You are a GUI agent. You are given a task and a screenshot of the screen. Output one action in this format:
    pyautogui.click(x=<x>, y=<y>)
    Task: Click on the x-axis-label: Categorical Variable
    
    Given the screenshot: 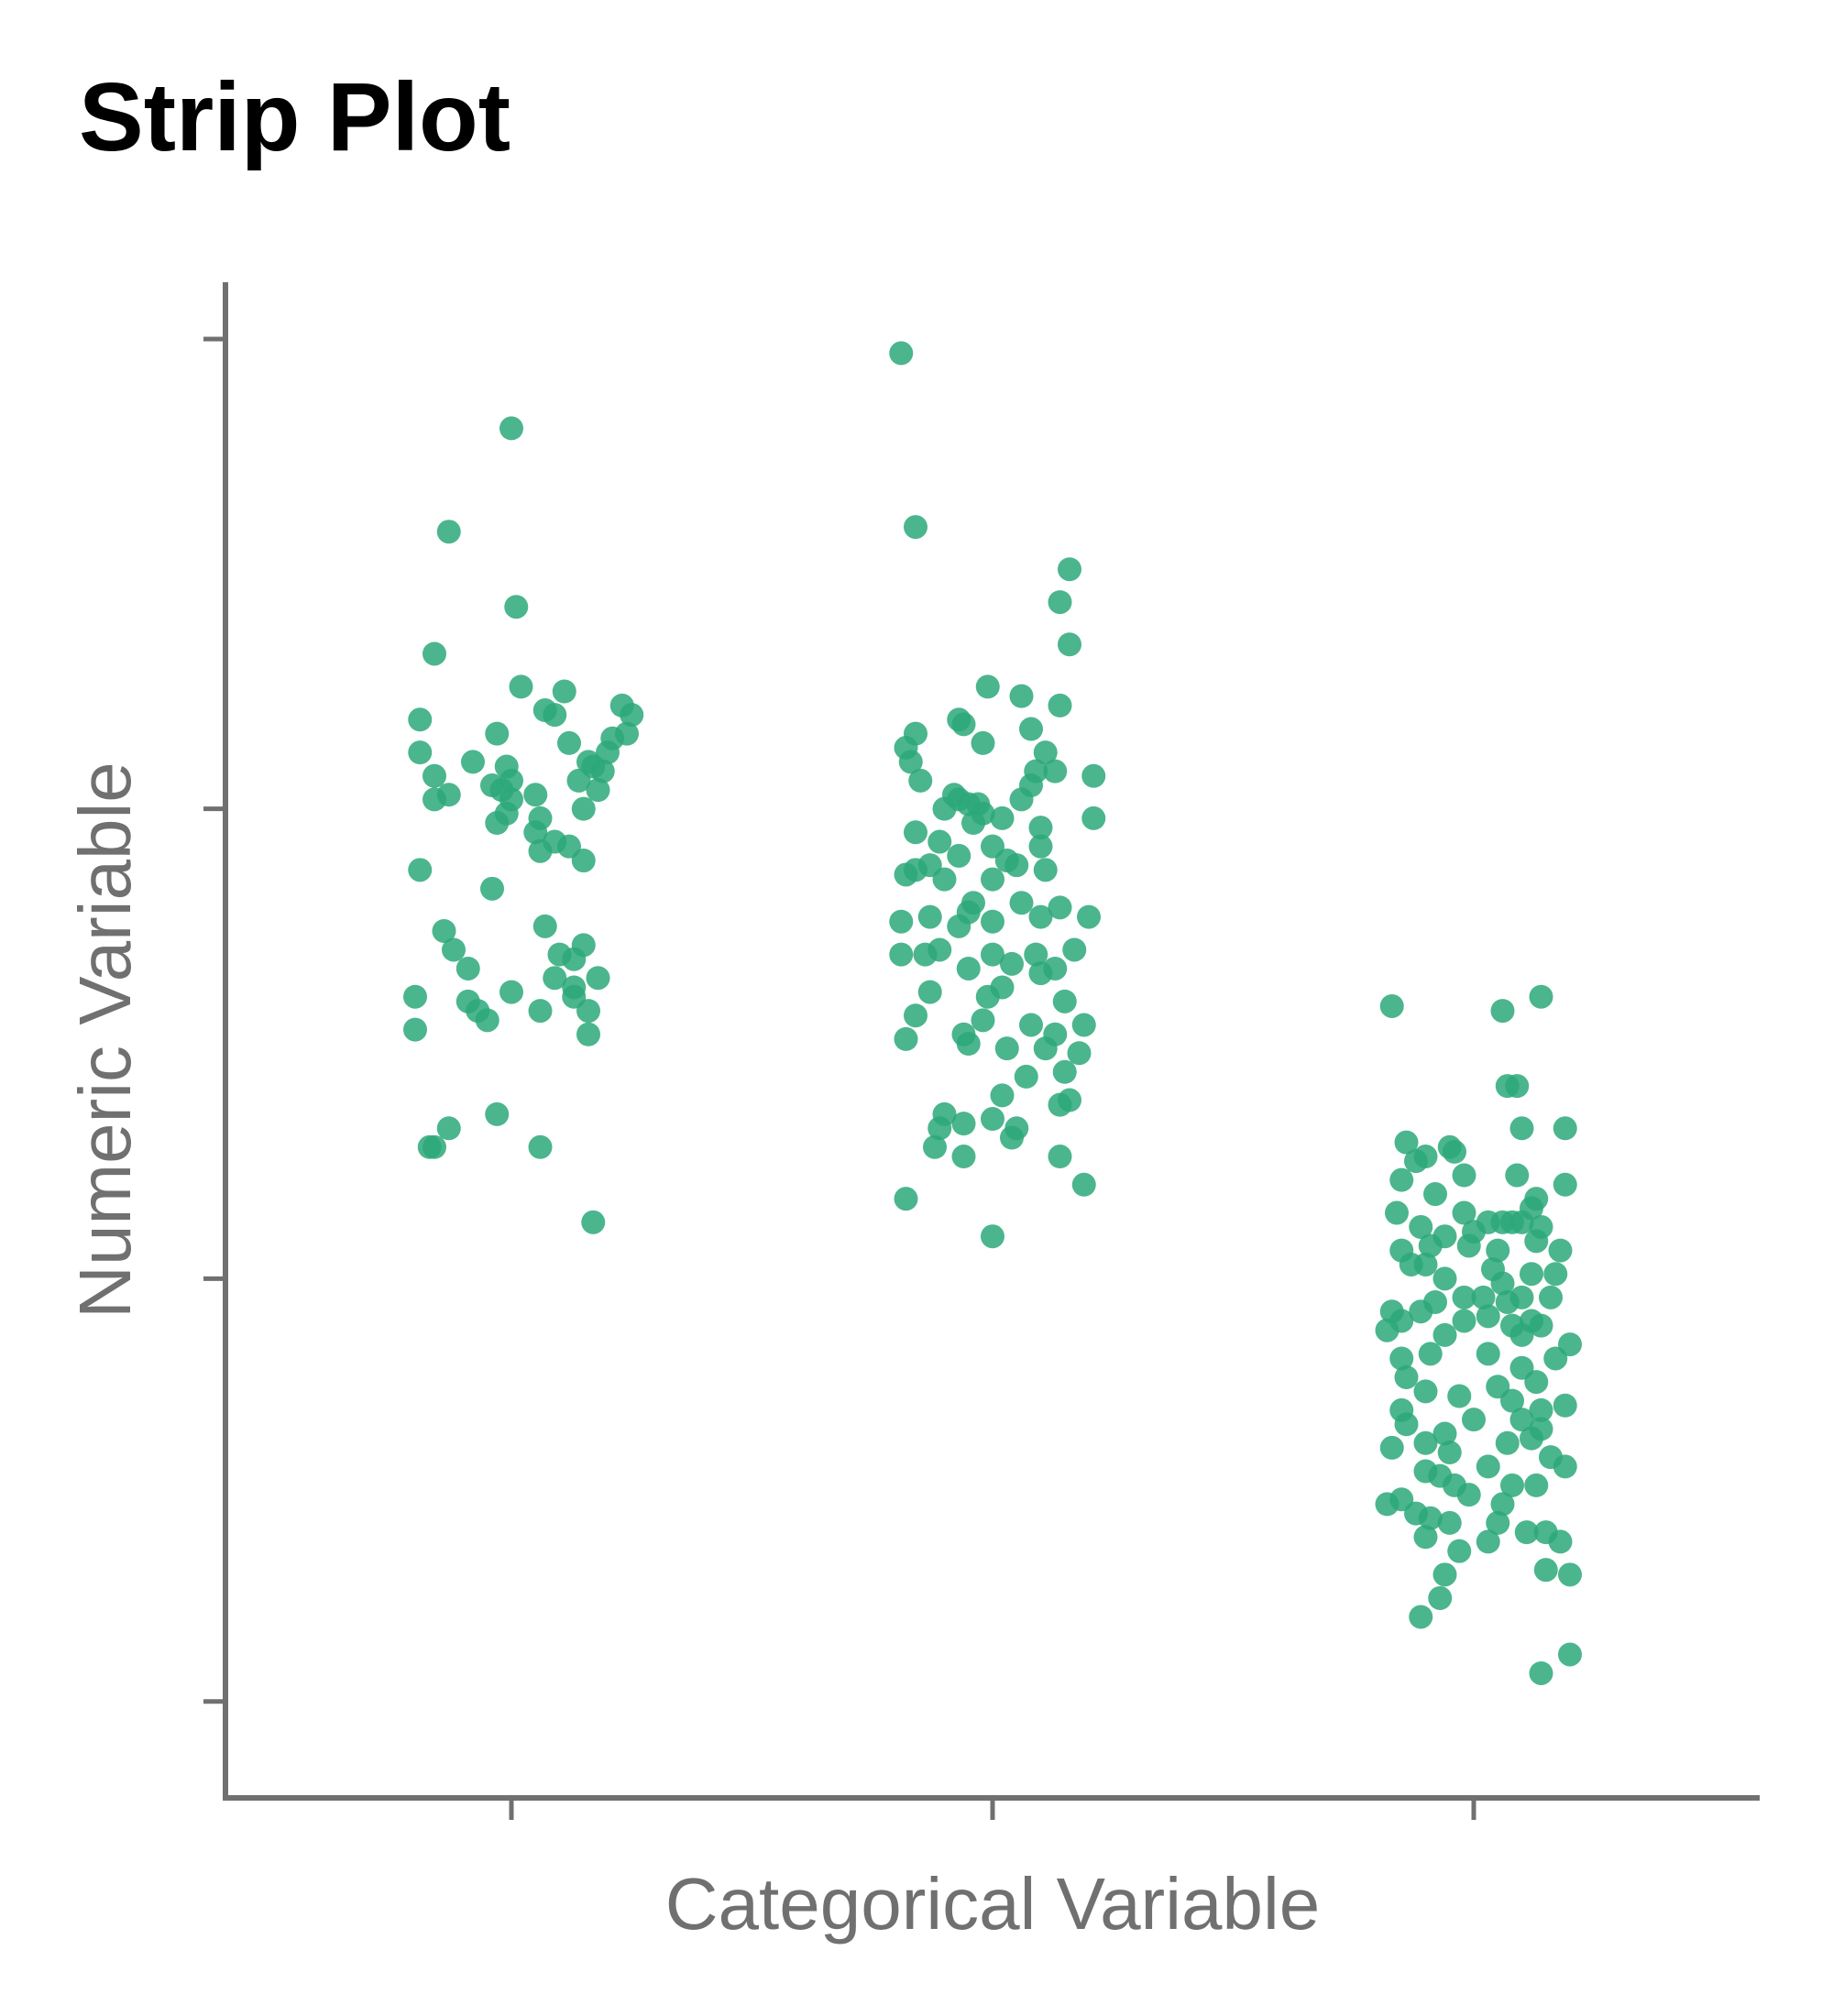 What is the action you would take?
    pyautogui.click(x=992, y=1904)
    